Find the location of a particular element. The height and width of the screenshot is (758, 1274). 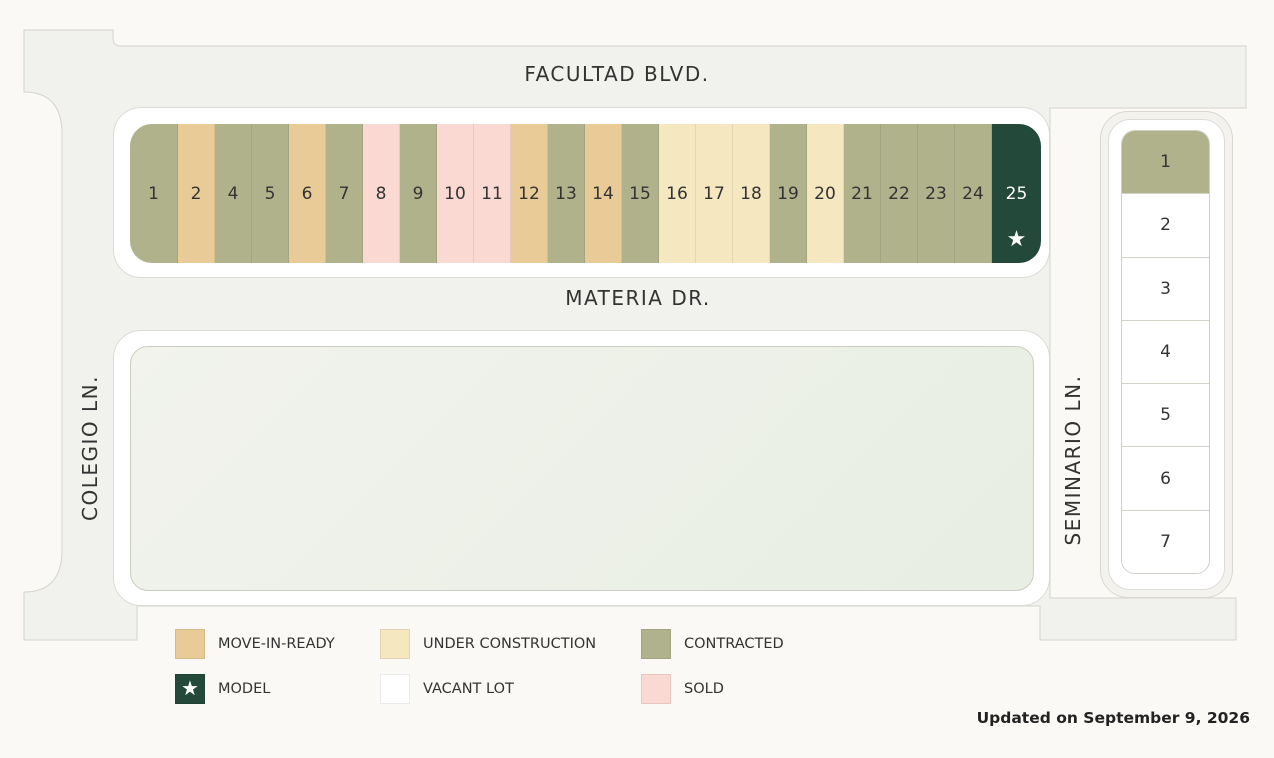

lot-2: 2 is located at coordinates (196, 193).